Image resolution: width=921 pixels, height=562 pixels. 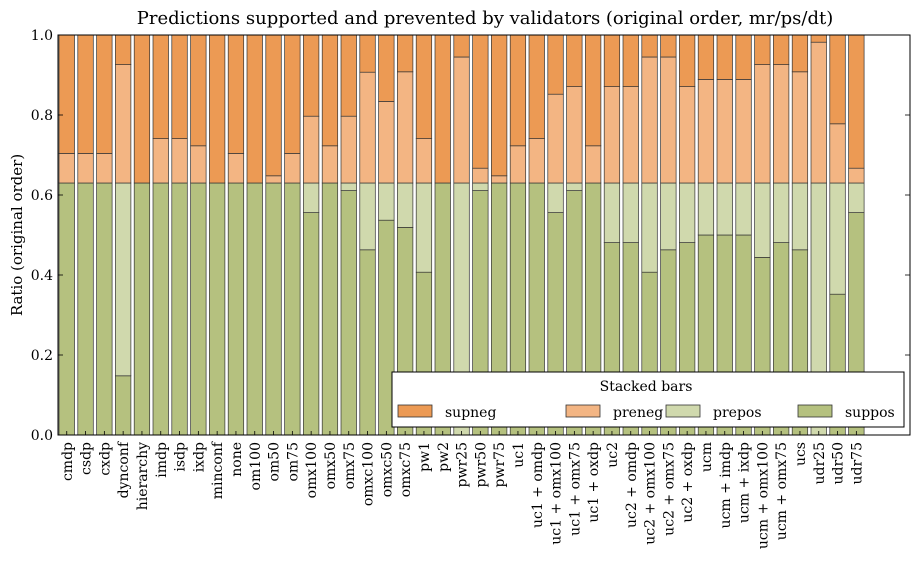 What do you see at coordinates (68, 461) in the screenshot?
I see `x-tick-label-cmdp: cmdp` at bounding box center [68, 461].